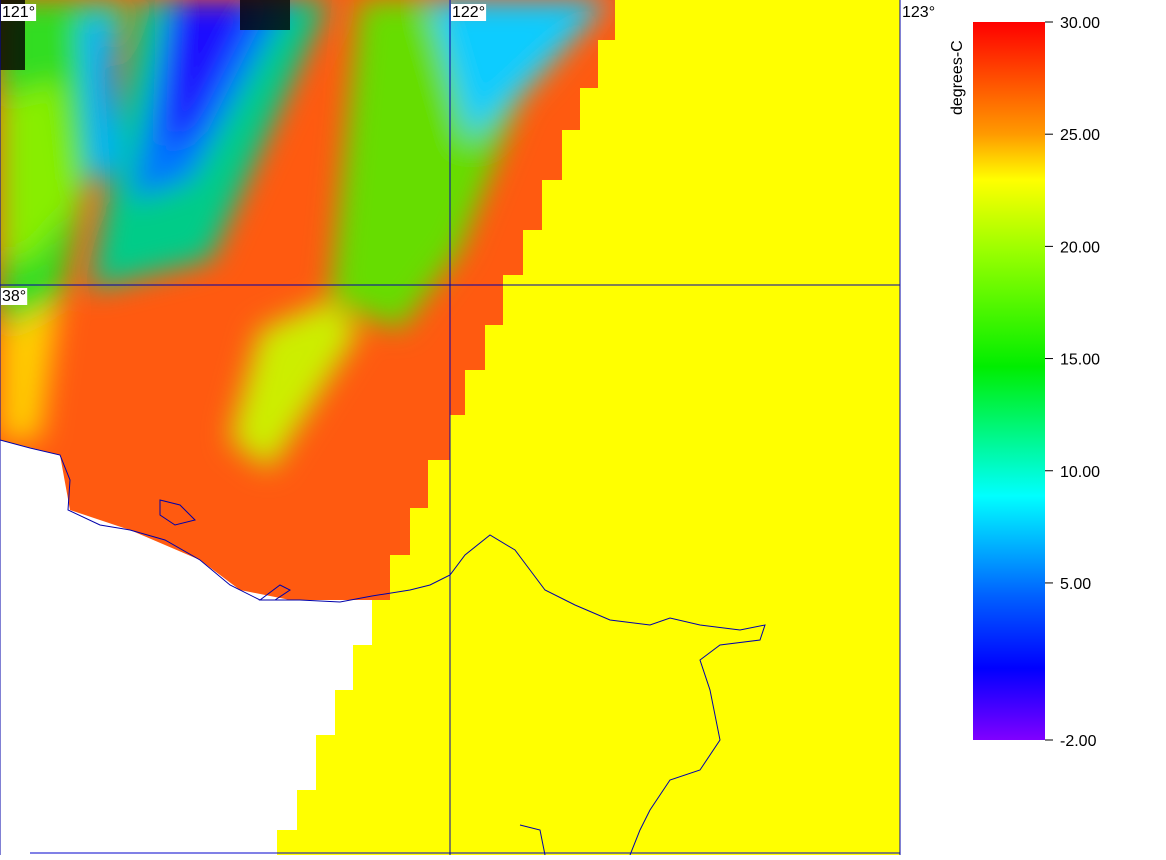 This screenshot has height=860, width=1166. I want to click on colorbar-tick-label: 10.00, so click(1080, 472).